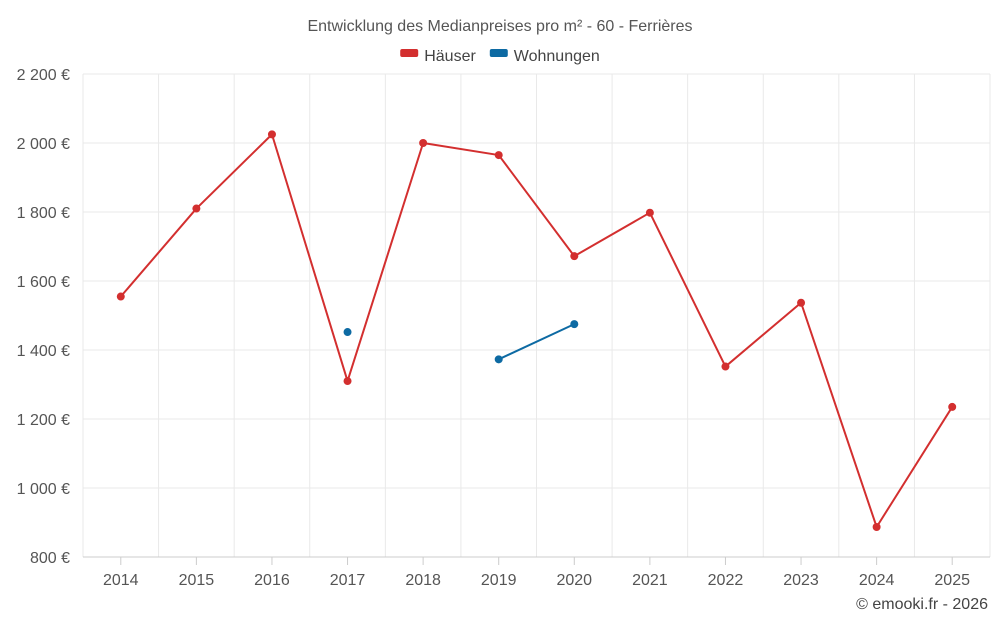  What do you see at coordinates (43, 282) in the screenshot?
I see `y-tick-label: 1 600 €` at bounding box center [43, 282].